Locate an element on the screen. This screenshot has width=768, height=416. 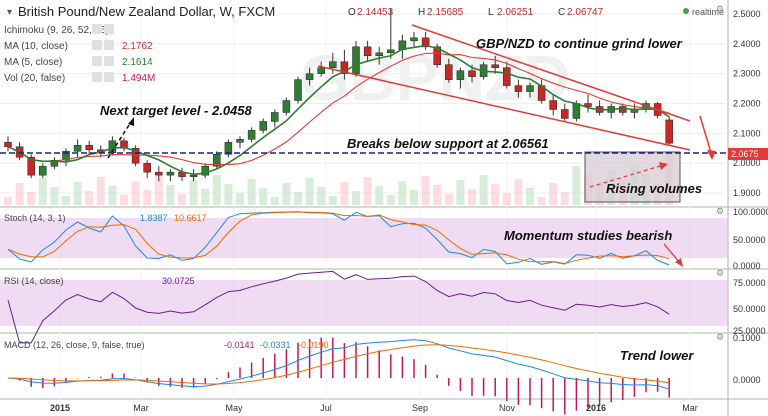
chart-settings-icon: ⚙ is located at coordinates (720, 10).